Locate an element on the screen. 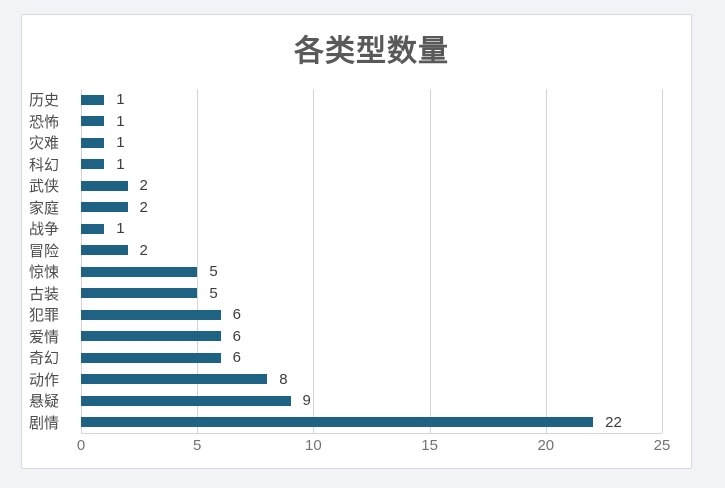 This screenshot has height=488, width=725. bar-row: 恐怖 1 is located at coordinates (342, 122).